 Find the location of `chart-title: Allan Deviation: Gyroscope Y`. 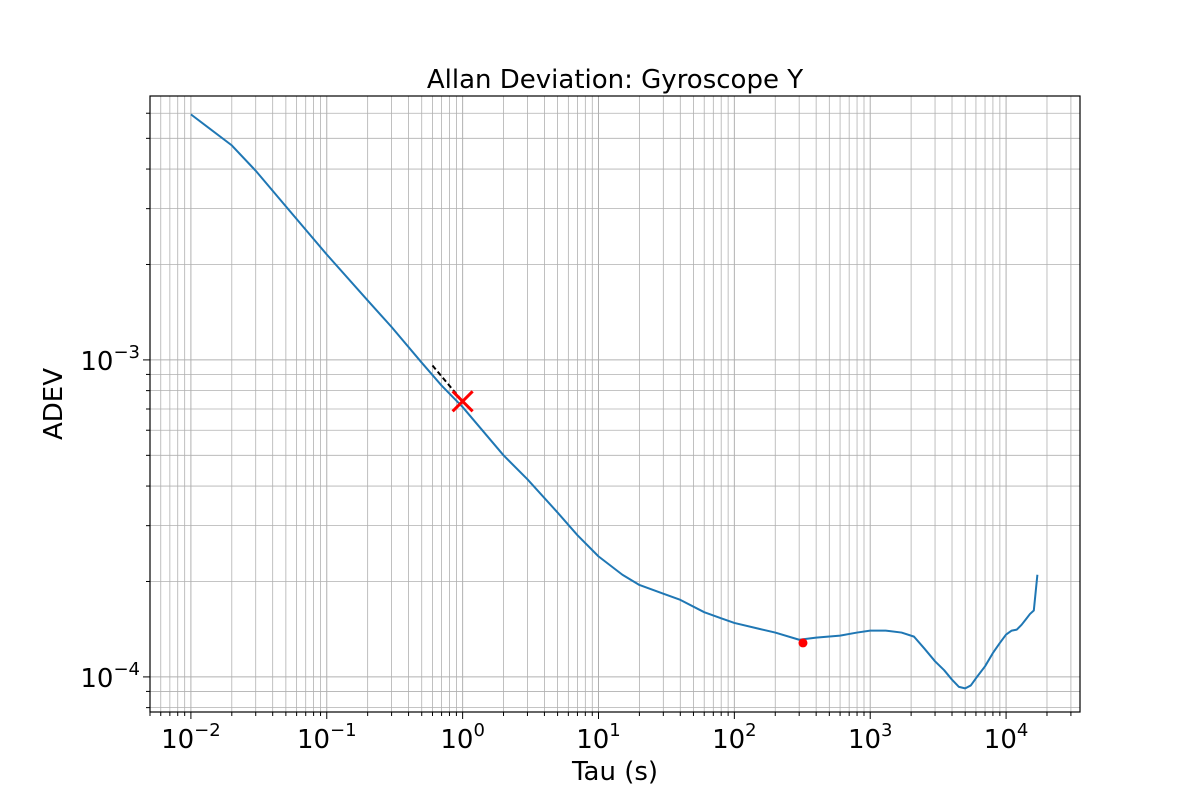

chart-title: Allan Deviation: Gyroscope Y is located at coordinates (615, 80).